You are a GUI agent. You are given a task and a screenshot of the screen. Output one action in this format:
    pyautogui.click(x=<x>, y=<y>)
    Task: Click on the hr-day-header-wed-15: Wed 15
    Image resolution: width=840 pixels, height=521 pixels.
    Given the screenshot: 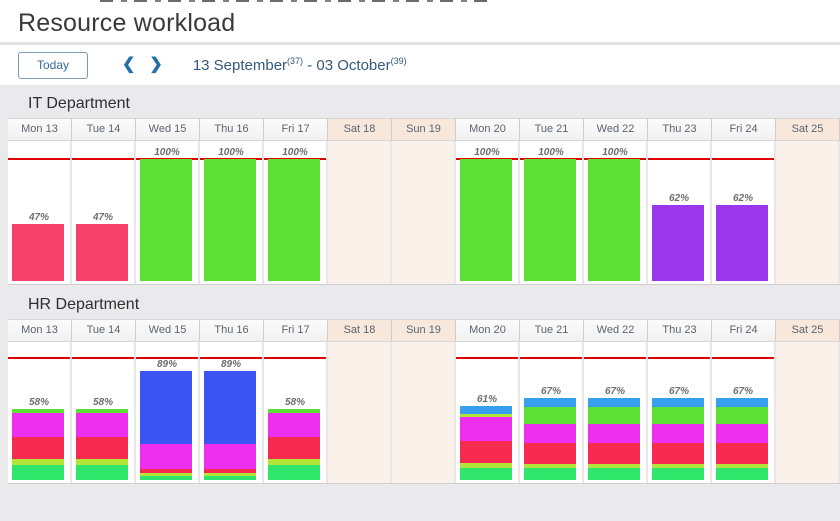 What is the action you would take?
    pyautogui.click(x=168, y=330)
    